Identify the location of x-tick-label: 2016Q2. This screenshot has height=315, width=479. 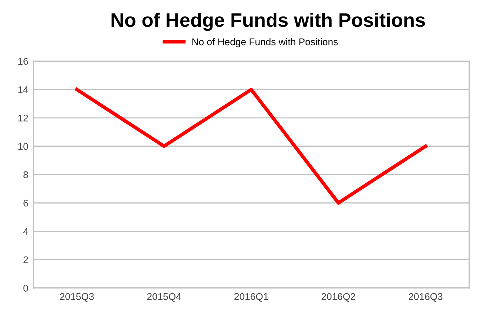
(339, 297).